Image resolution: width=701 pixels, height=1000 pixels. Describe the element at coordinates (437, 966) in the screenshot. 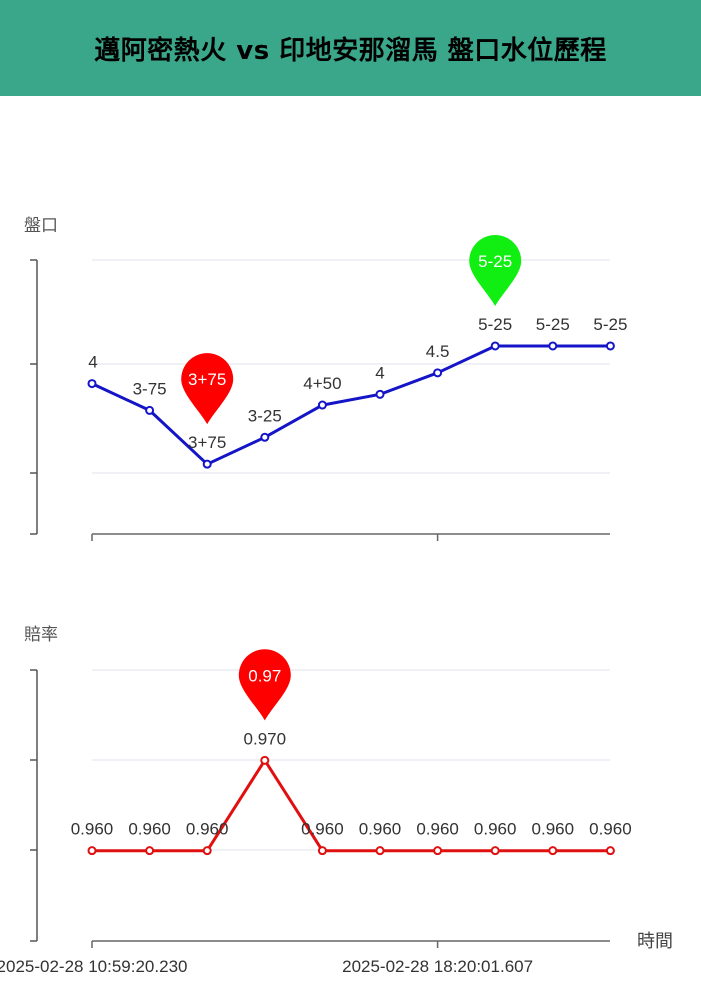

I see `x-tick-label: 2025-02-28 18:20:01.607` at that location.